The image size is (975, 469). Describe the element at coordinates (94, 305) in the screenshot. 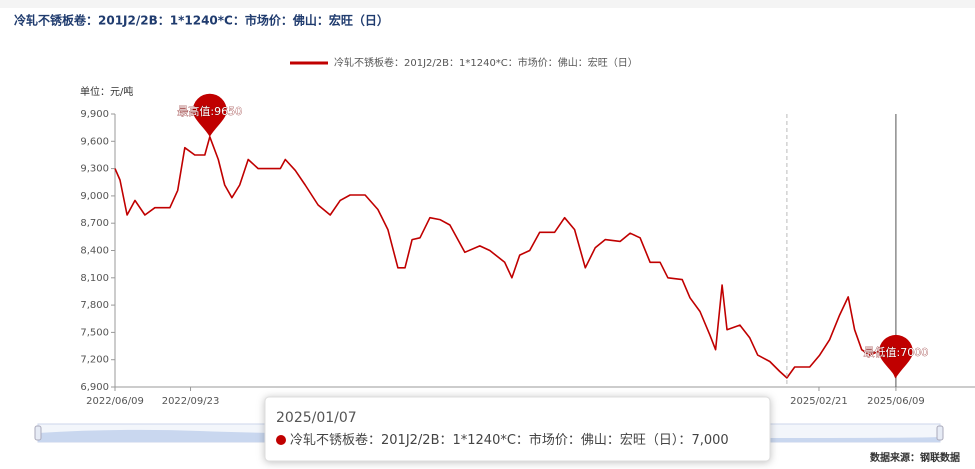

I see `y-tick-label: 7,800` at that location.